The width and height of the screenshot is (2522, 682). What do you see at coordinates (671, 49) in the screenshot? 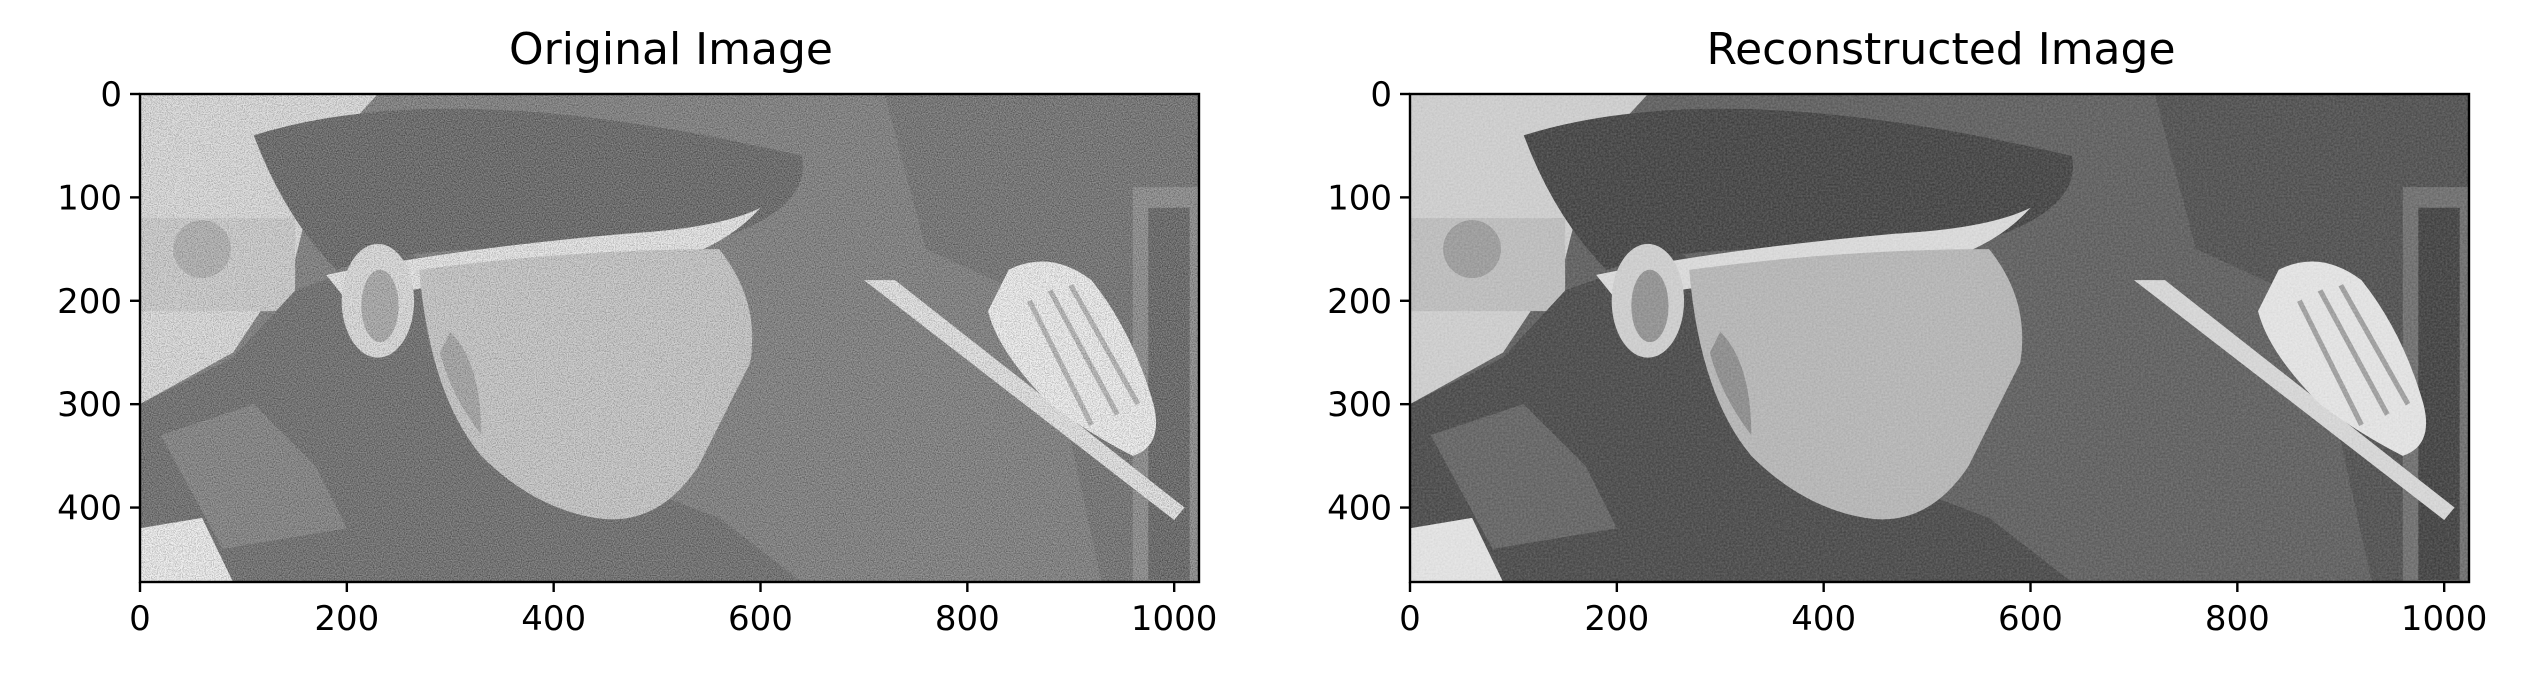
I see `panel-title: Original Image` at bounding box center [671, 49].